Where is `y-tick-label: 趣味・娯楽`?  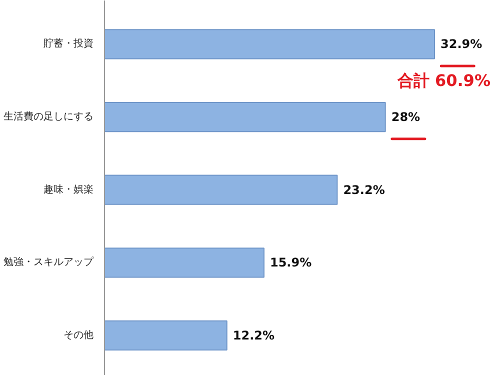
y-tick-label: 趣味・娯楽 is located at coordinates (69, 189).